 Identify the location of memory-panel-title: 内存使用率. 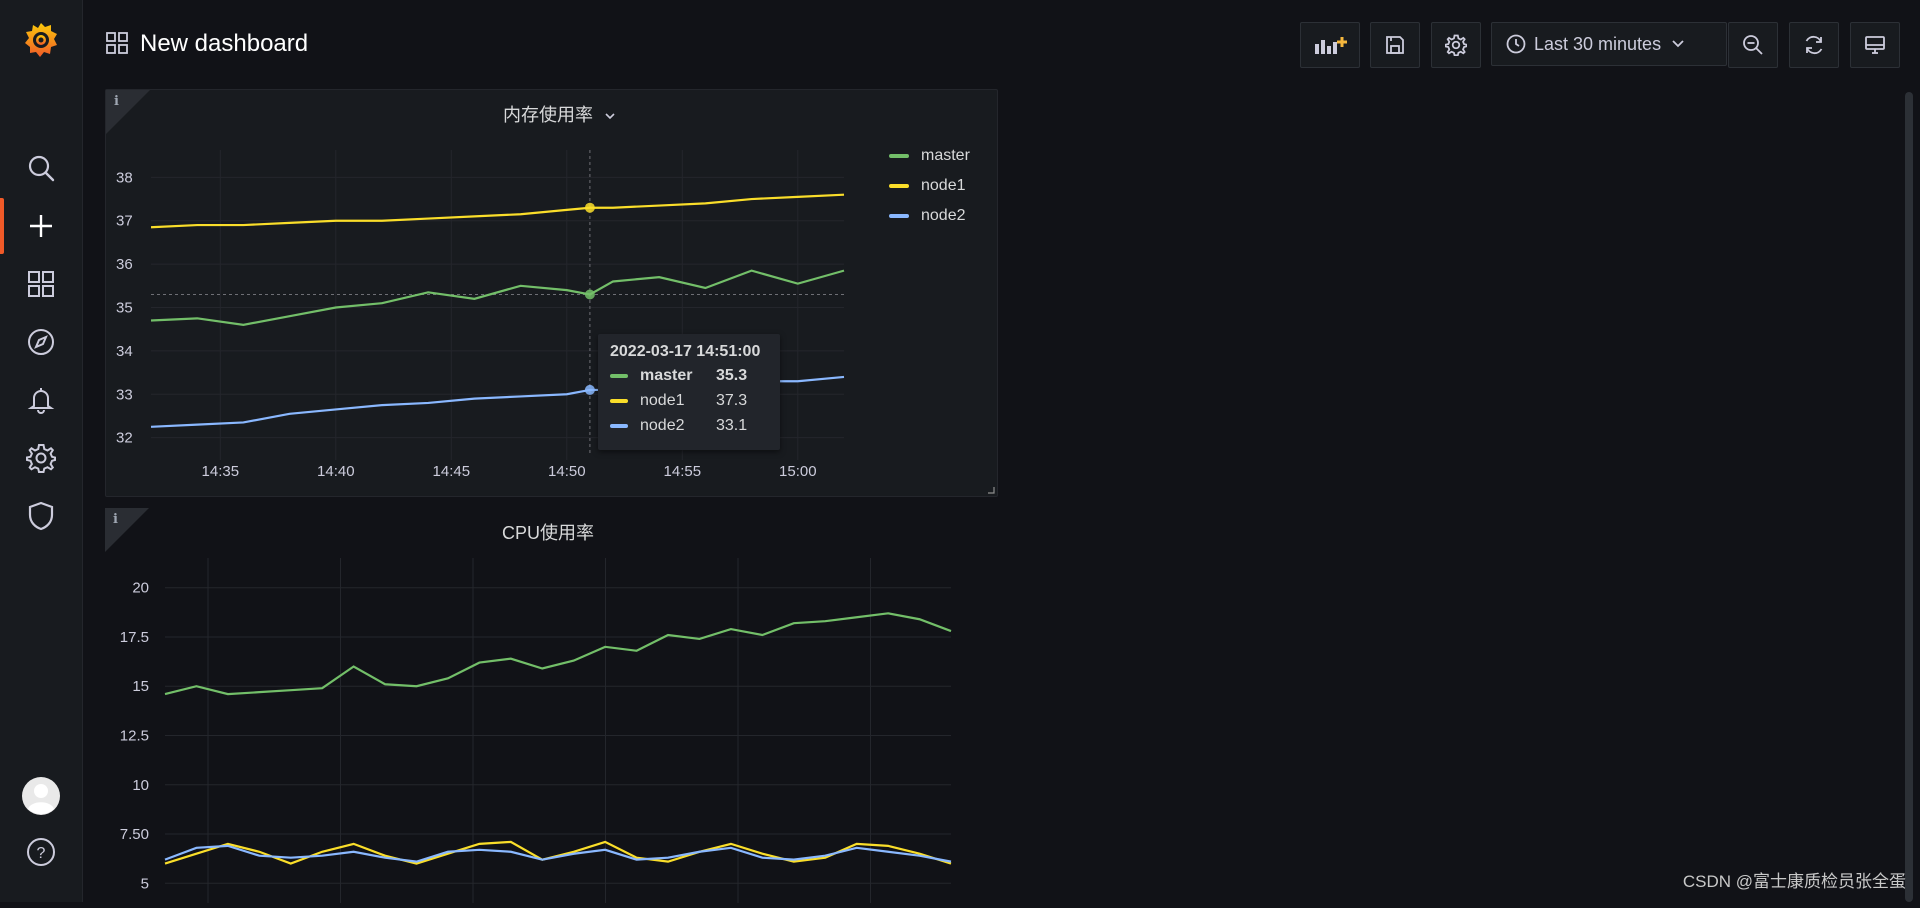
(559, 114).